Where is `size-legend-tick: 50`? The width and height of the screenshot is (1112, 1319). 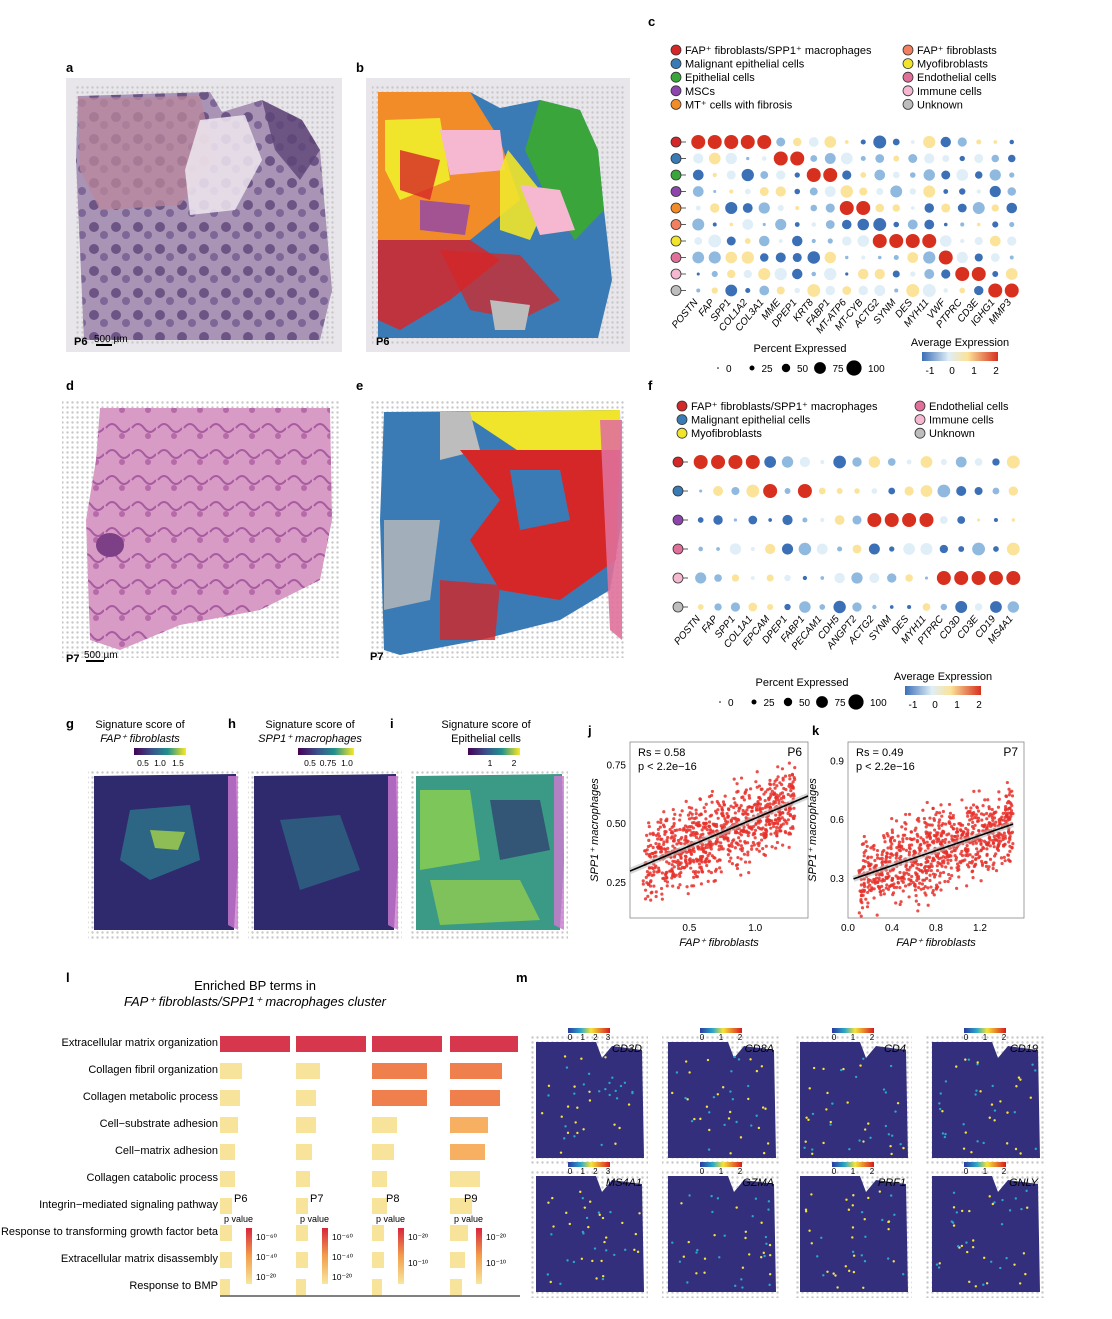 size-legend-tick: 50 is located at coordinates (803, 369).